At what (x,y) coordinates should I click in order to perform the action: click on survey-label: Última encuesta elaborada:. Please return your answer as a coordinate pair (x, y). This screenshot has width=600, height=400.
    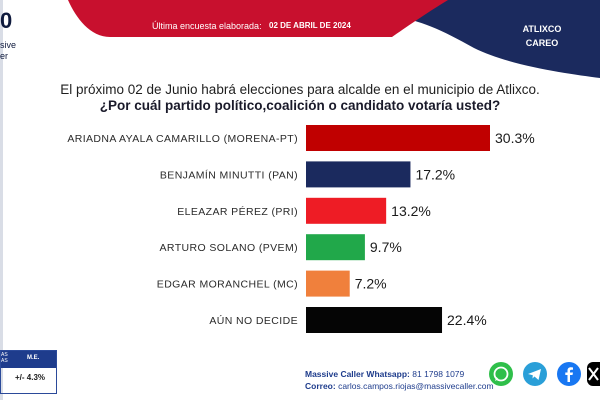
    Looking at the image, I should click on (207, 26).